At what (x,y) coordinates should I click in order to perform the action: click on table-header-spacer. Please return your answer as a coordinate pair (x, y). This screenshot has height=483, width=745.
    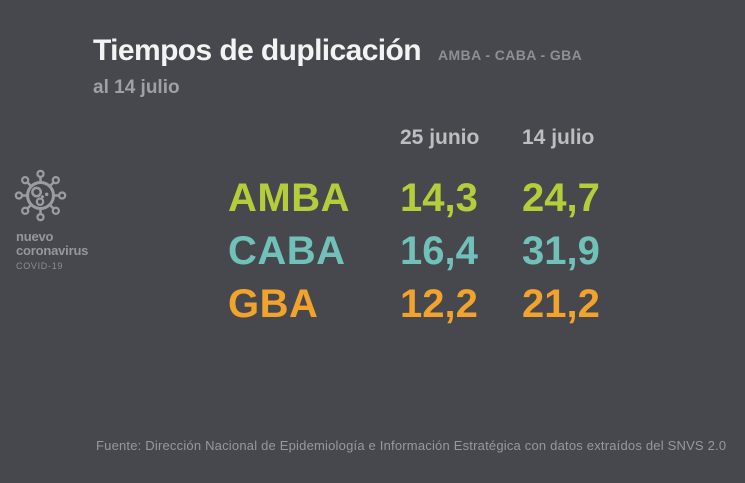
    Looking at the image, I should click on (314, 138).